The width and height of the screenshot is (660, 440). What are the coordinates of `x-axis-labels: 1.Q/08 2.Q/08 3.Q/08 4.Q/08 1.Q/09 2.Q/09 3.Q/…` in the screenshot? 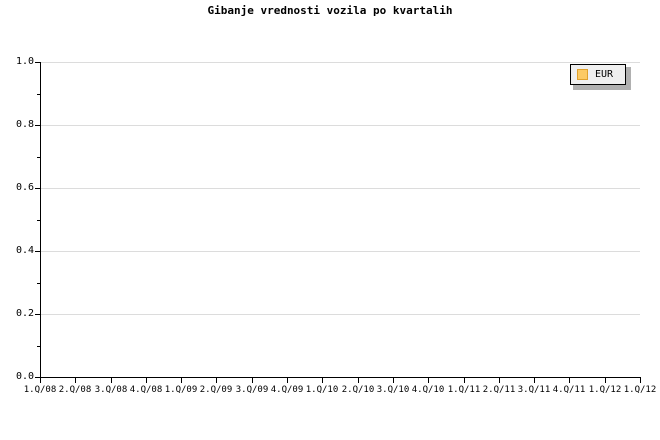 It's located at (330, 392).